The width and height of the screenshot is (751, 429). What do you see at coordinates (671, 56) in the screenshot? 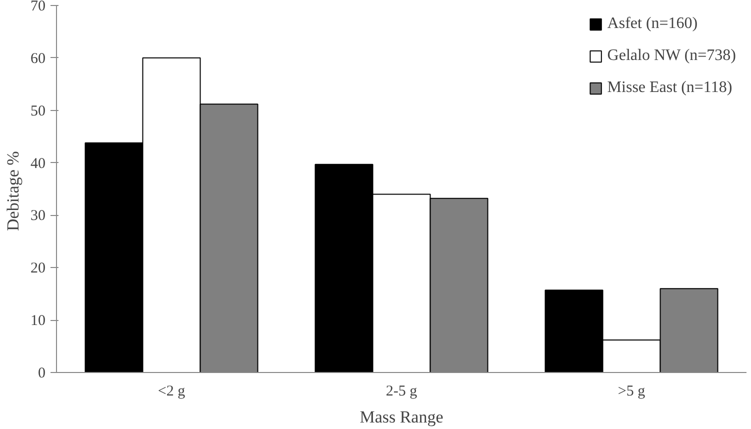
I see `legend-label: Gelalo NW (n=738)` at bounding box center [671, 56].